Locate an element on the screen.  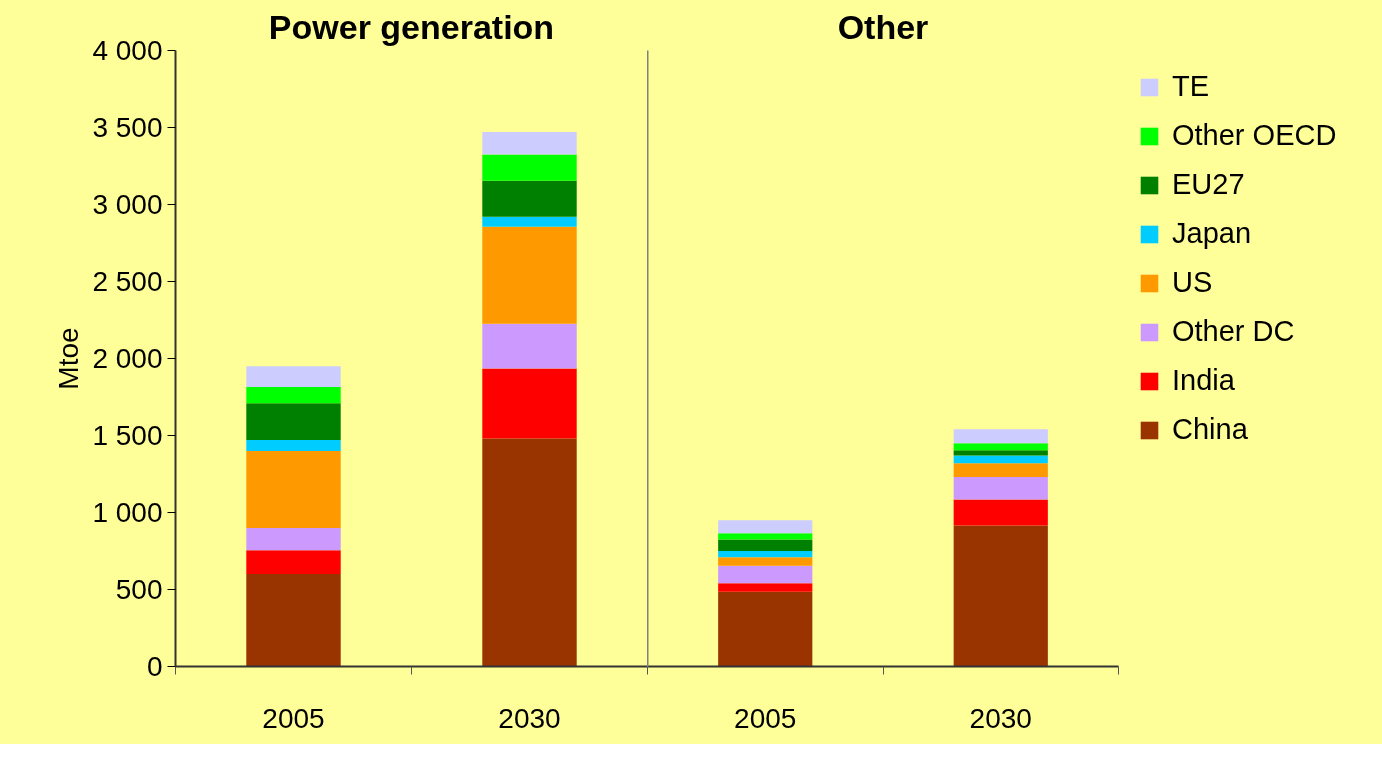
y-axis-title: Mtoe is located at coordinates (69, 358).